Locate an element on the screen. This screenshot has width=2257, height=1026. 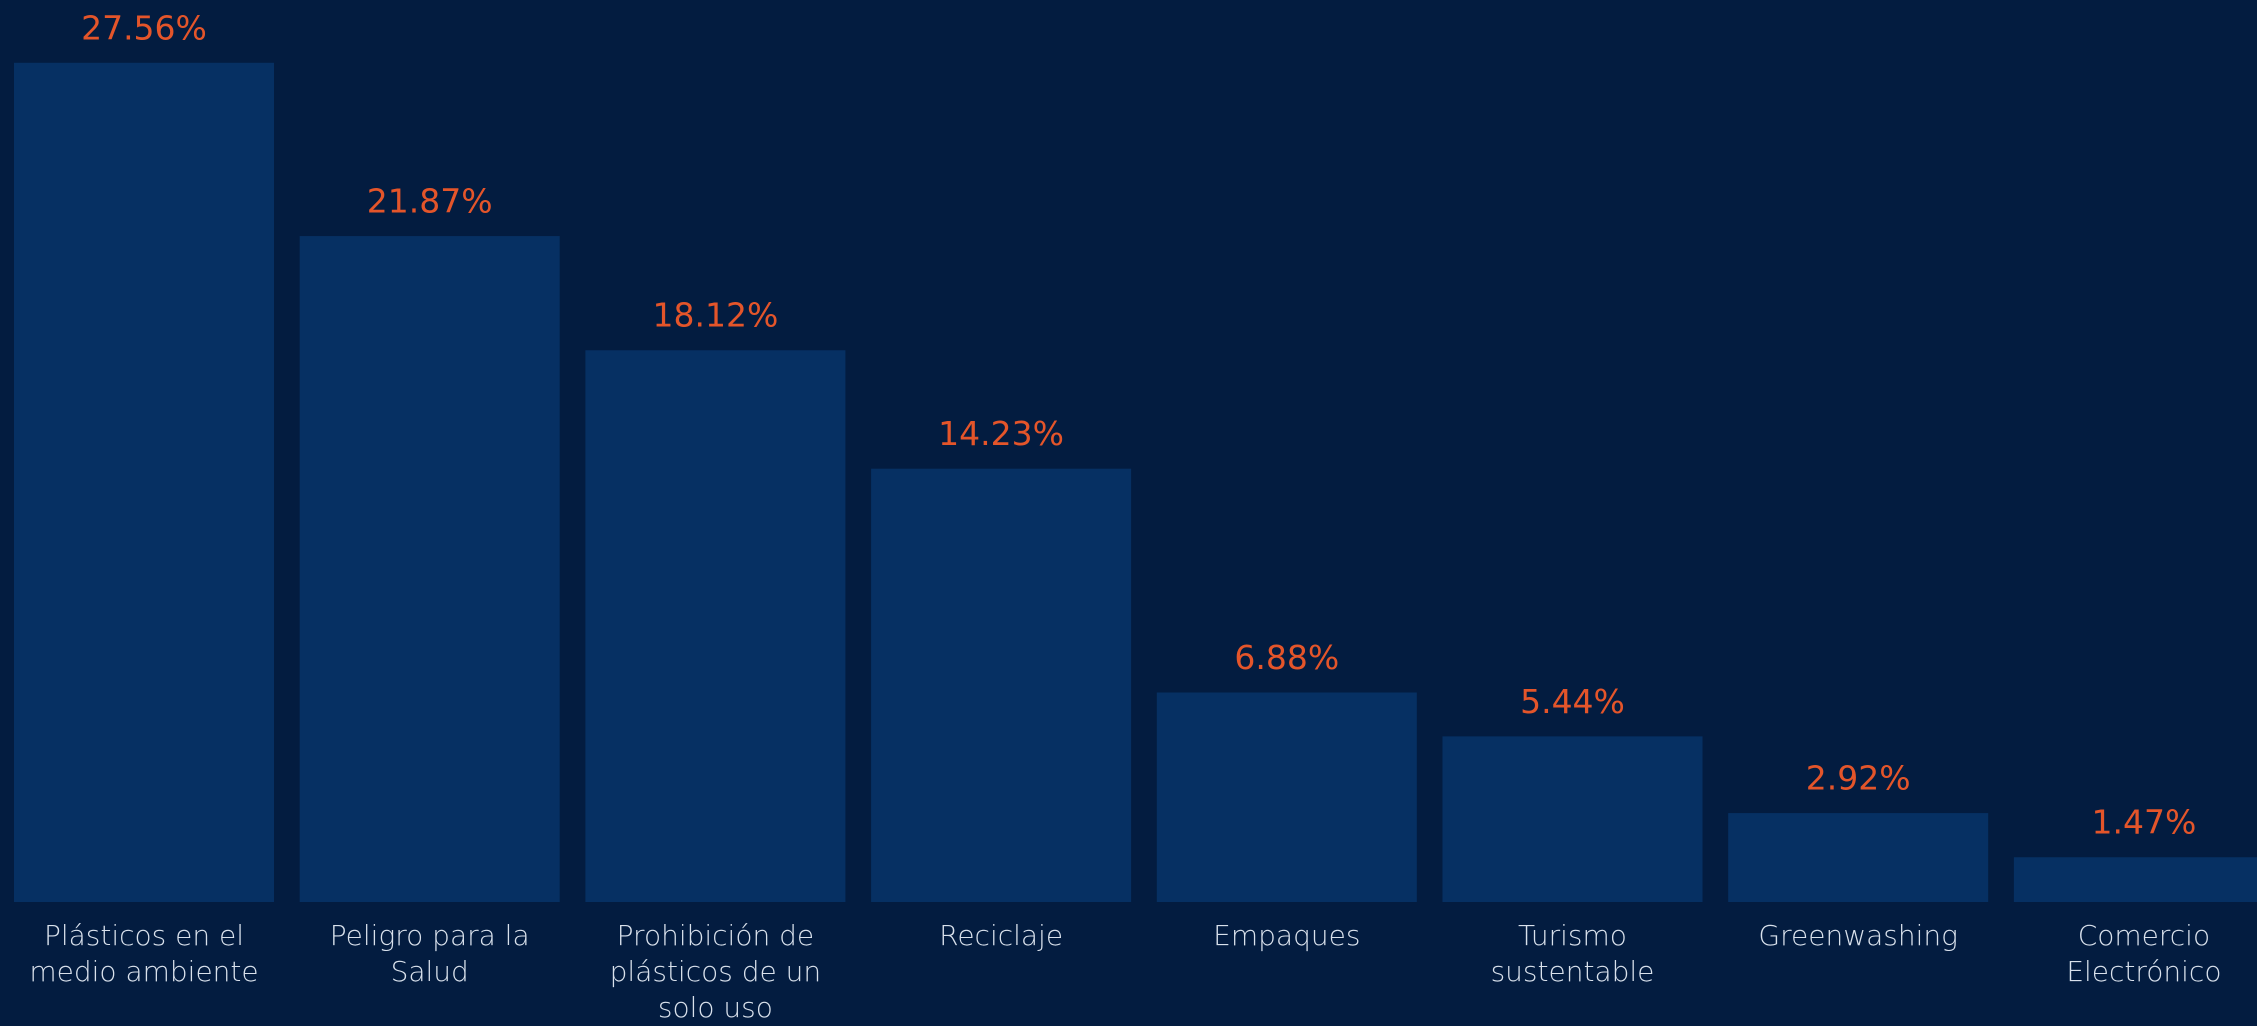
category-label: Greenwashing is located at coordinates (1858, 935).